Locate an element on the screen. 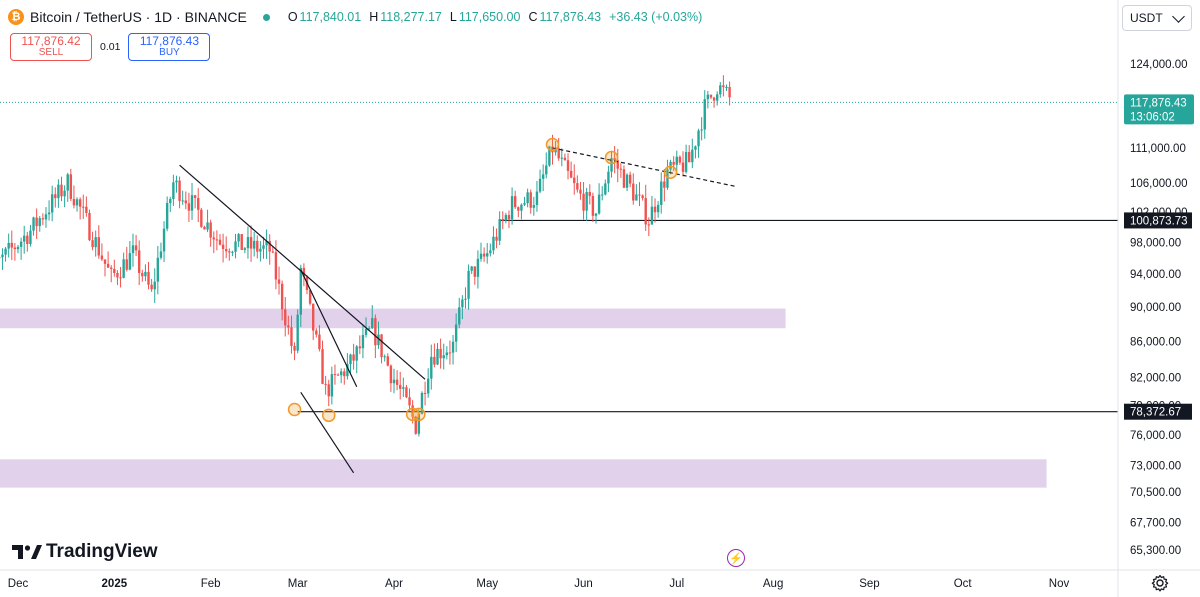  y-tick-label: 90,000.00 is located at coordinates (1155, 308).